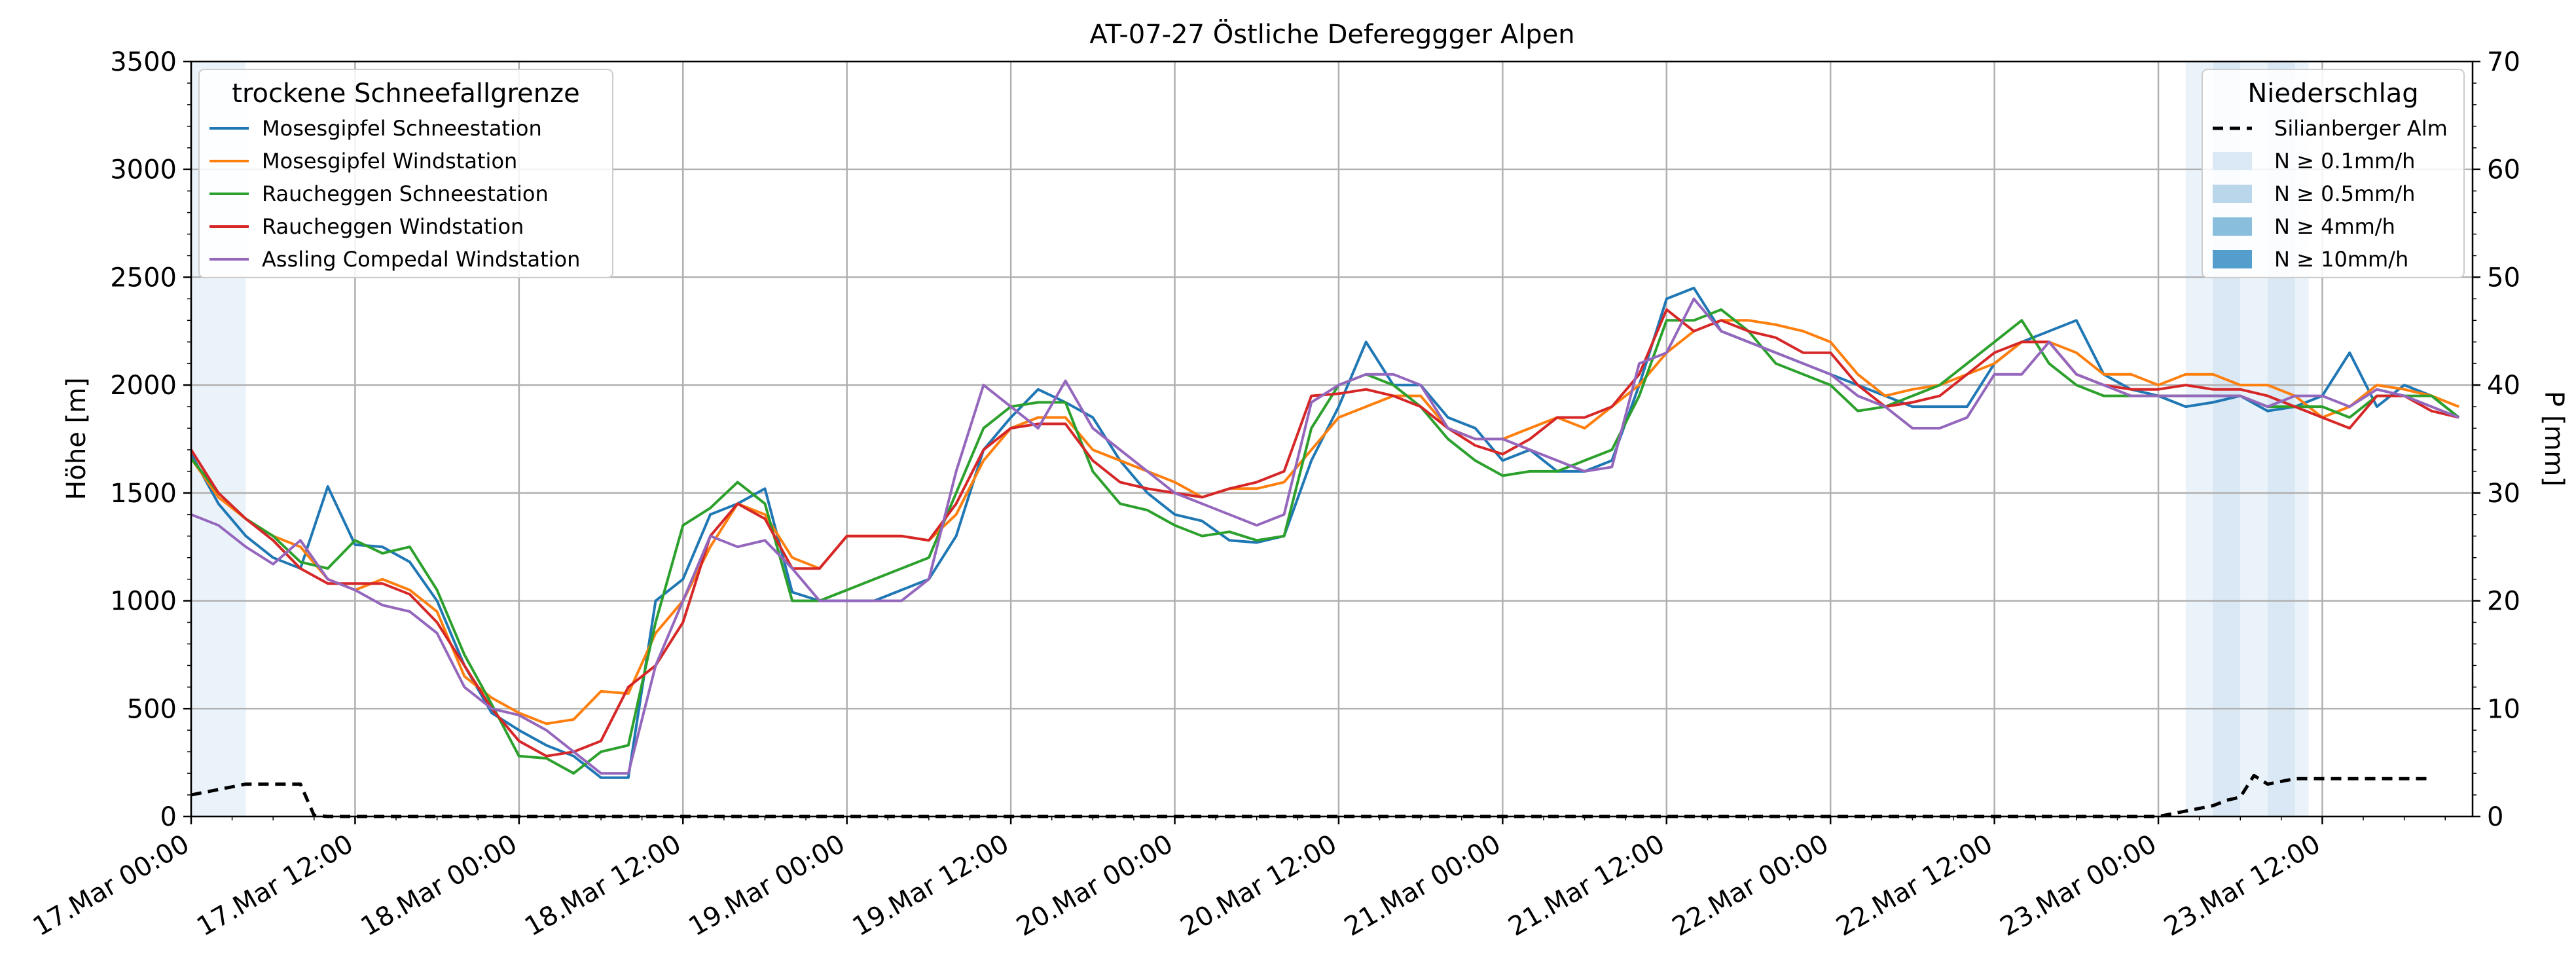 The height and width of the screenshot is (971, 2576). I want to click on legend-left-frame, so click(405, 173).